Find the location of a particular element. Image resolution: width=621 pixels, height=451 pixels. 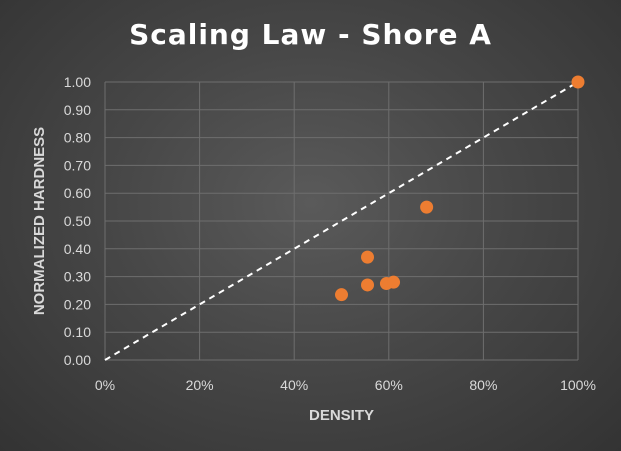

x-tick-label: 40% is located at coordinates (294, 385).